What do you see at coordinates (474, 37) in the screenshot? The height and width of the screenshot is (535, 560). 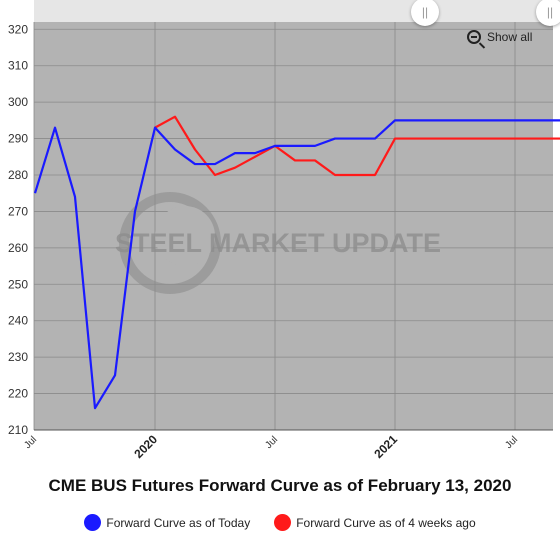 I see `zoom-out-icon` at bounding box center [474, 37].